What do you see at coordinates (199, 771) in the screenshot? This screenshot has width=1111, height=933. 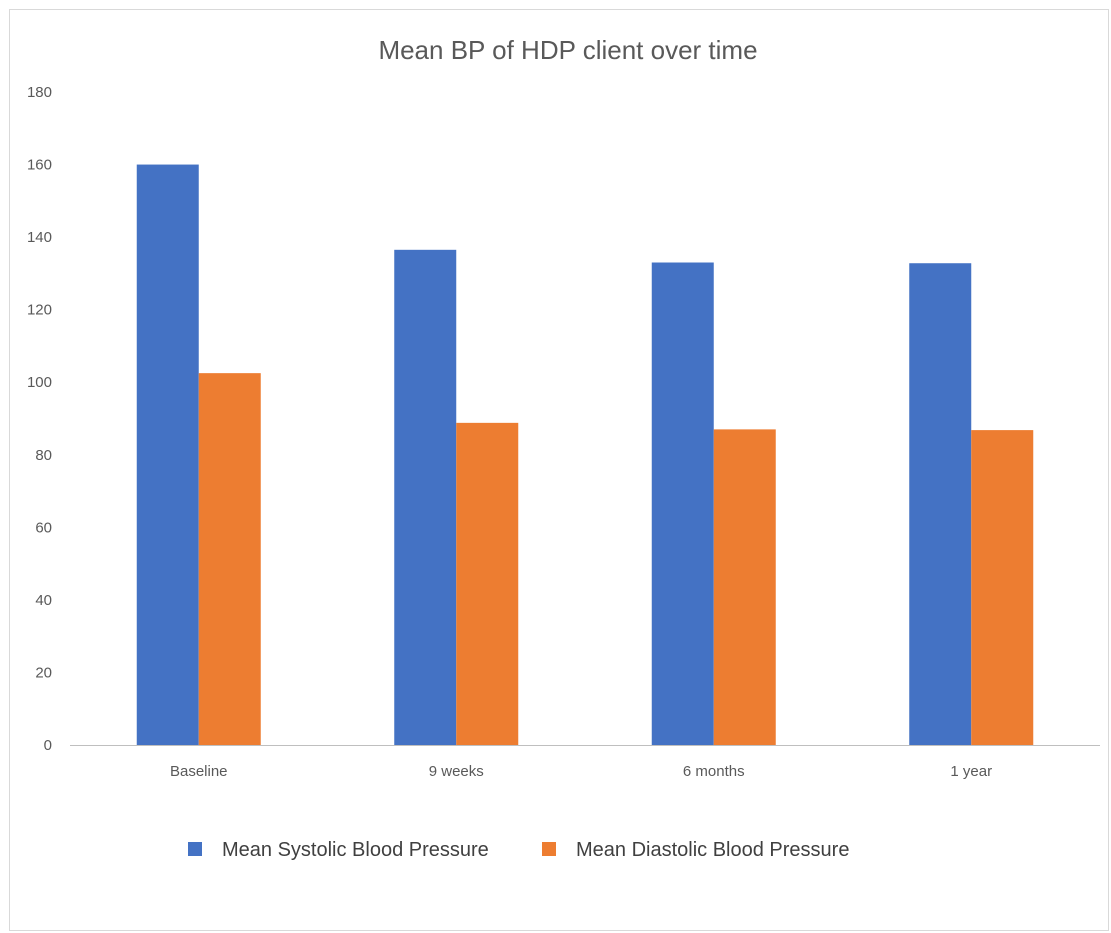 I see `x-tick-label: Baseline` at bounding box center [199, 771].